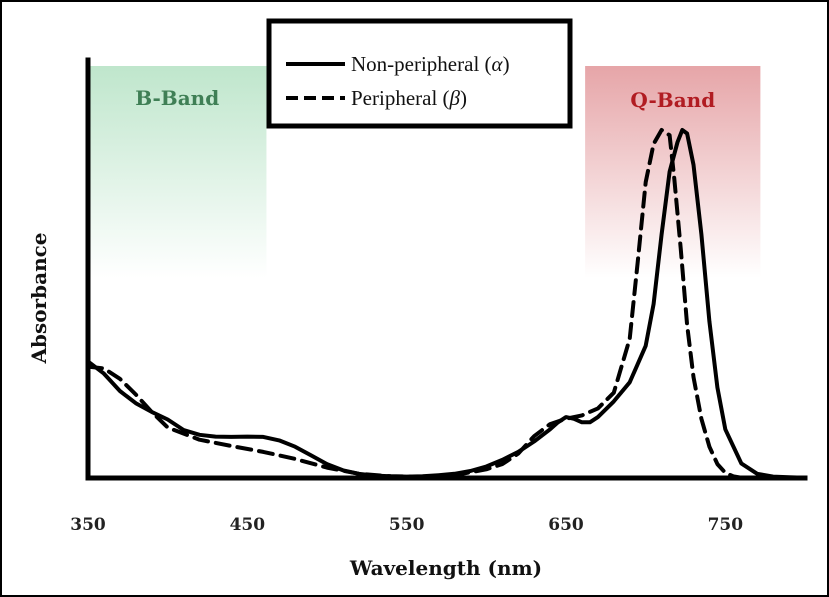 The width and height of the screenshot is (829, 597). What do you see at coordinates (455, 98) in the screenshot?
I see `legend-symbol-beta: β` at bounding box center [455, 98].